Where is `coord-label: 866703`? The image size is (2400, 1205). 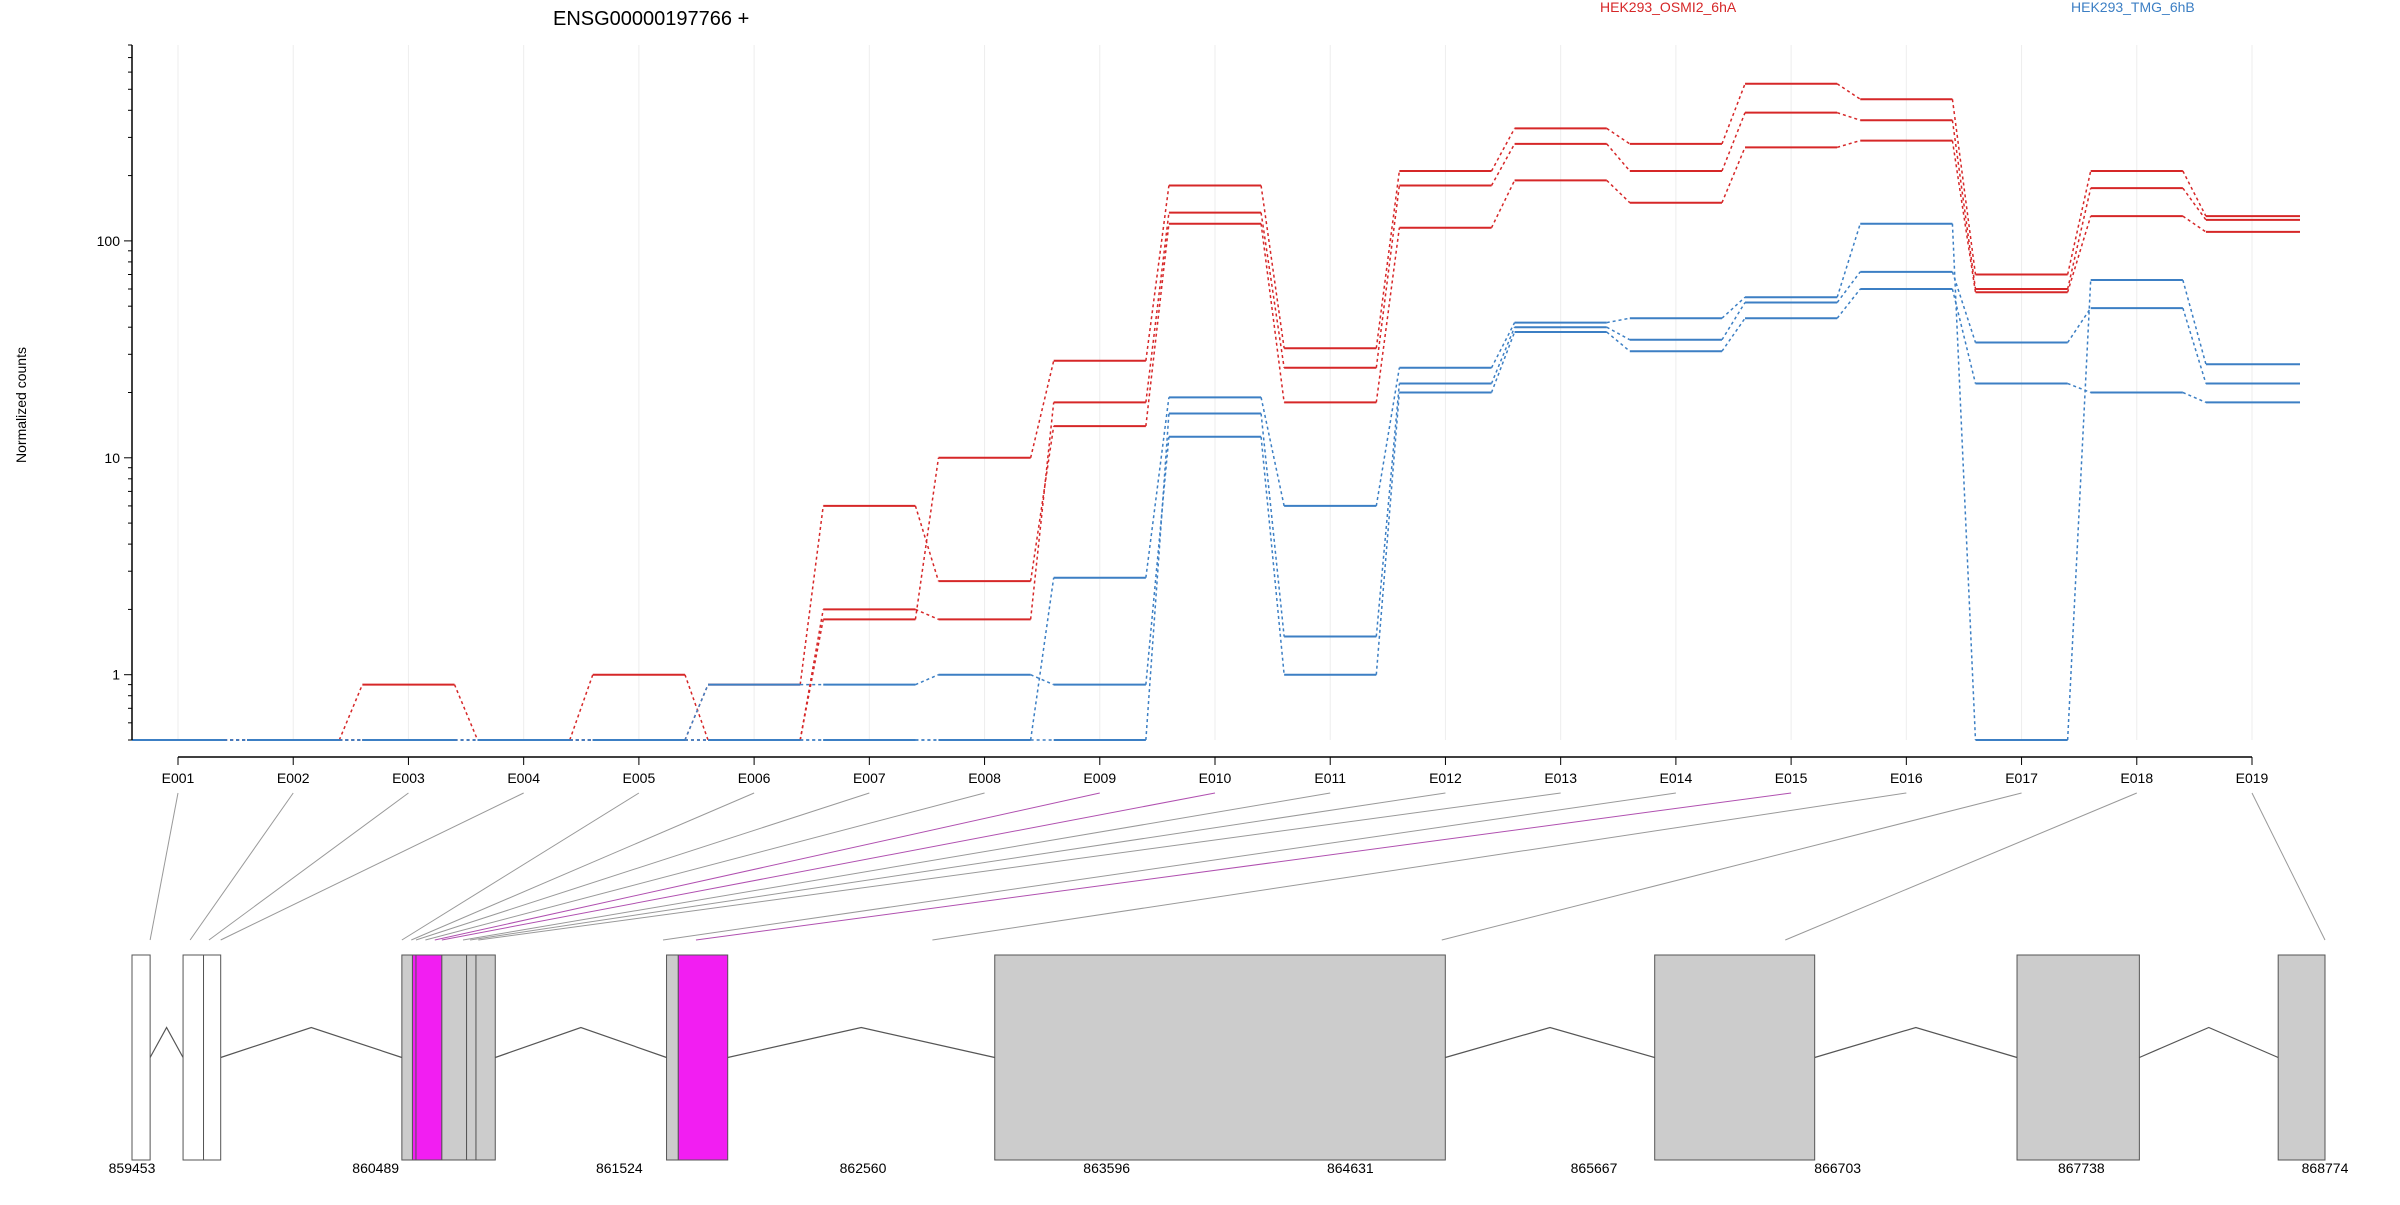 coord-label: 866703 is located at coordinates (1837, 1168).